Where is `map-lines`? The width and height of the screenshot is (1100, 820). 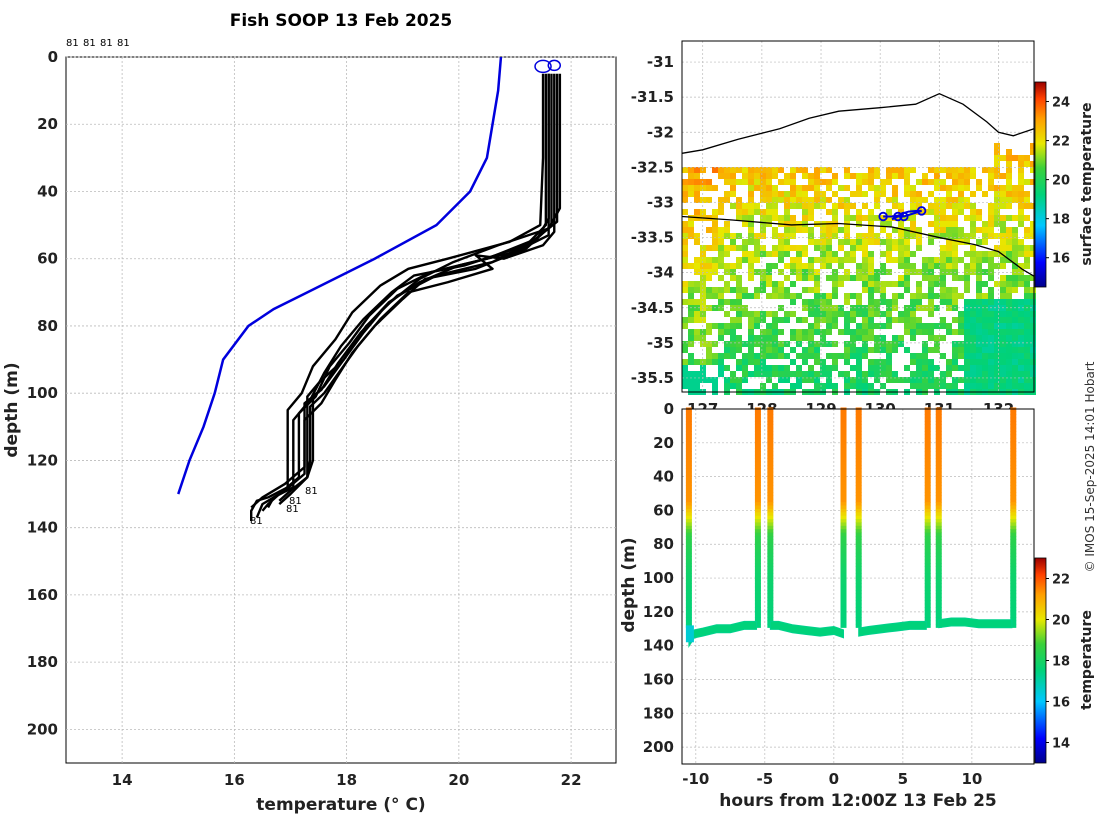
map-lines is located at coordinates (858, 184).